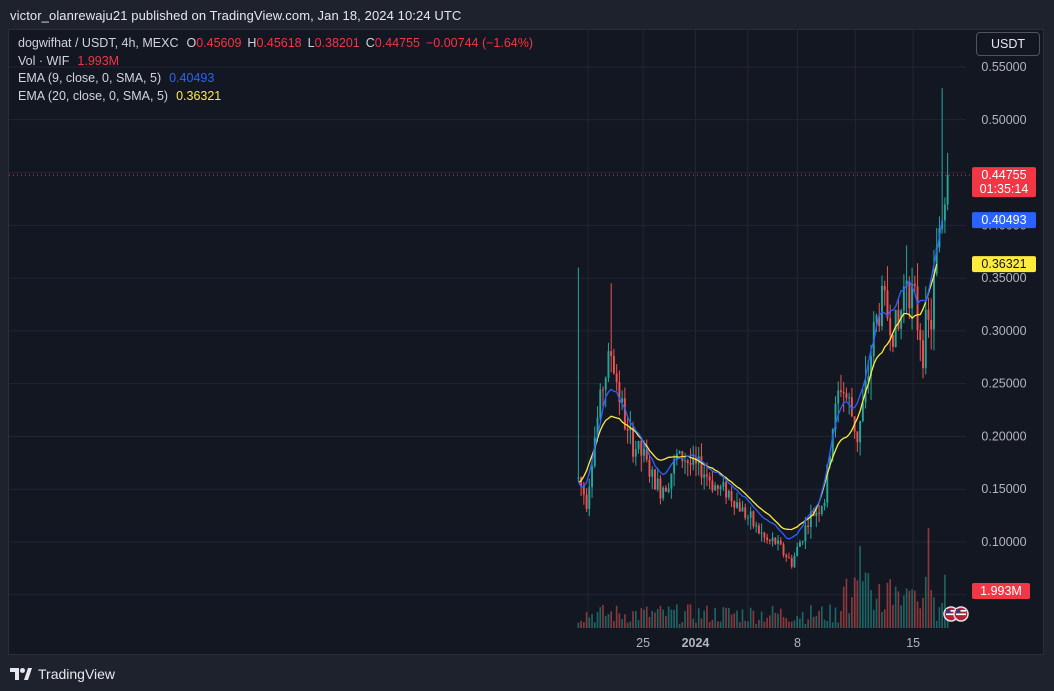  What do you see at coordinates (62, 674) in the screenshot?
I see `tradingview-logo: TradingView` at bounding box center [62, 674].